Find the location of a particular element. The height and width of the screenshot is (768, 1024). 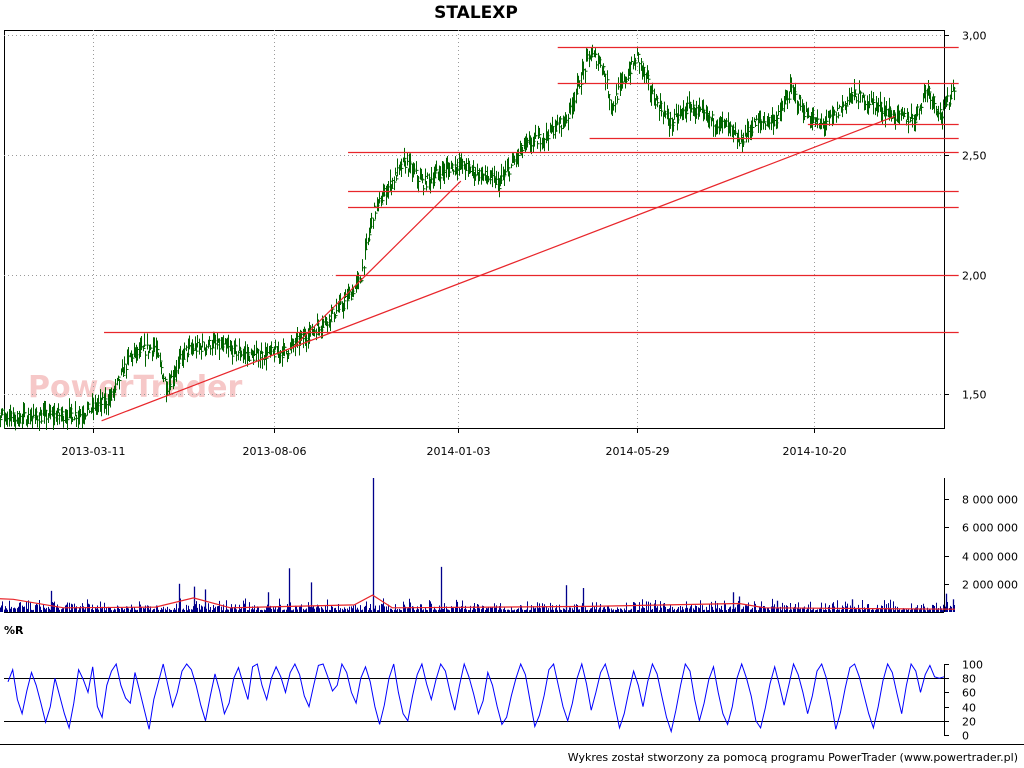

williams-r-line is located at coordinates (476, 698).